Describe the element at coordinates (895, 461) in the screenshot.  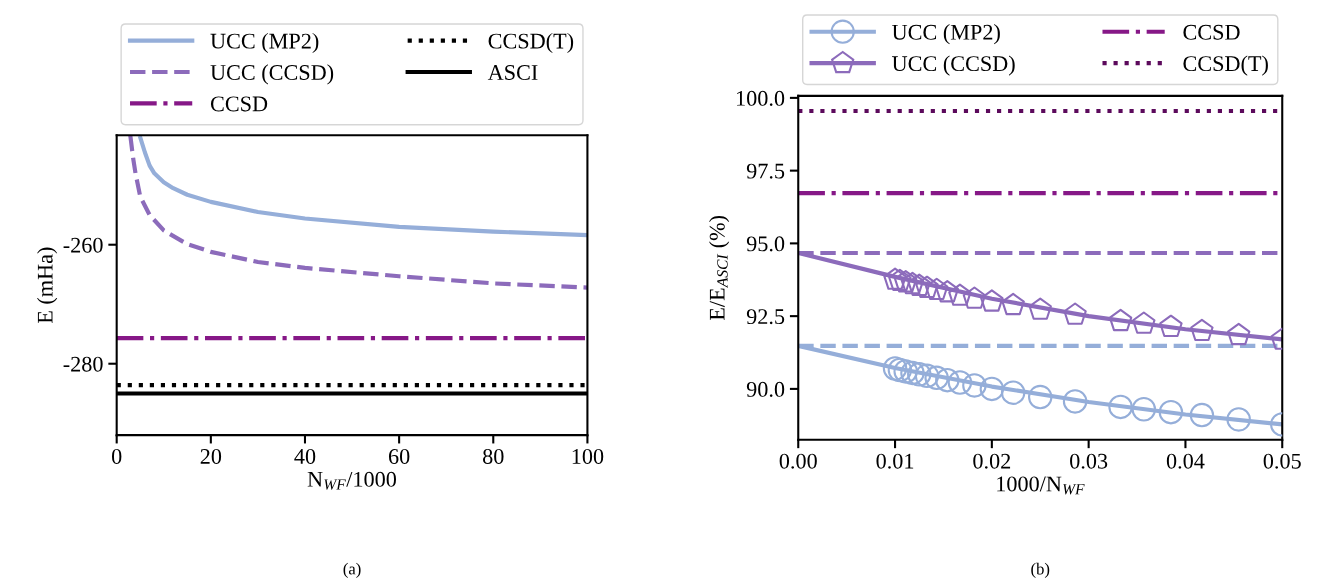
I see `x-tick-label: 0.01` at that location.